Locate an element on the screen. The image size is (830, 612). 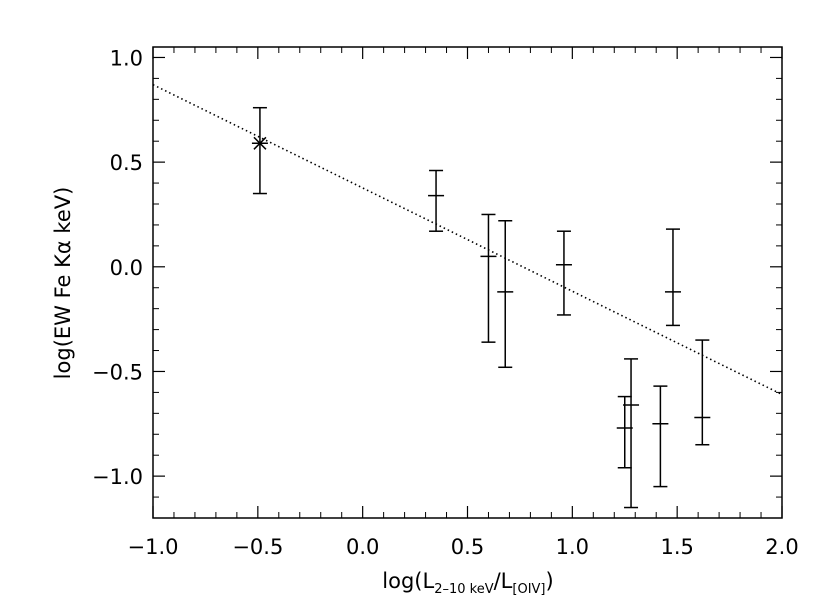
x-tick-label: 0.5 is located at coordinates (467, 547).